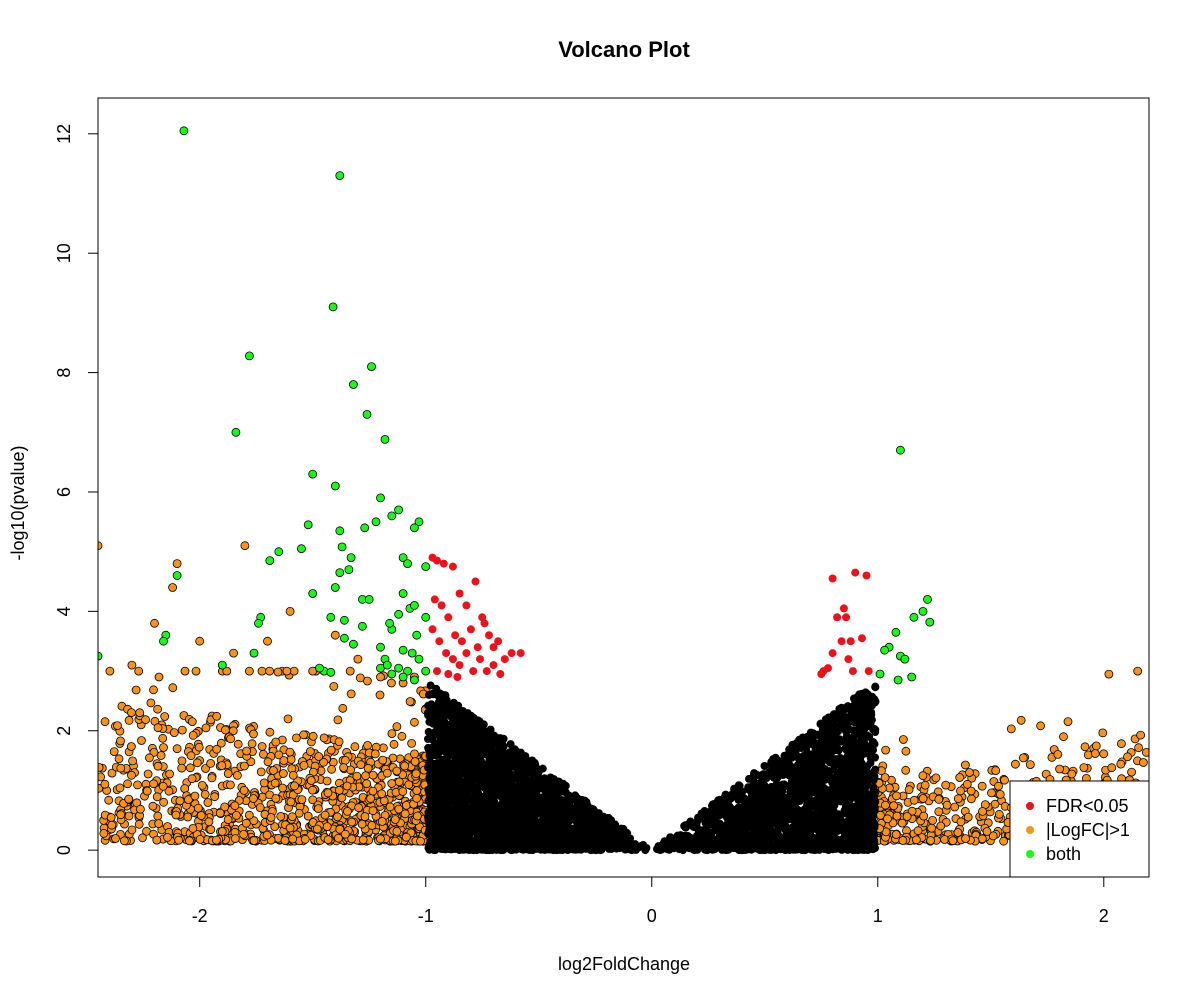 The height and width of the screenshot is (1000, 1200). What do you see at coordinates (18, 502) in the screenshot?
I see `y-axis-label: -log10(pvalue)` at bounding box center [18, 502].